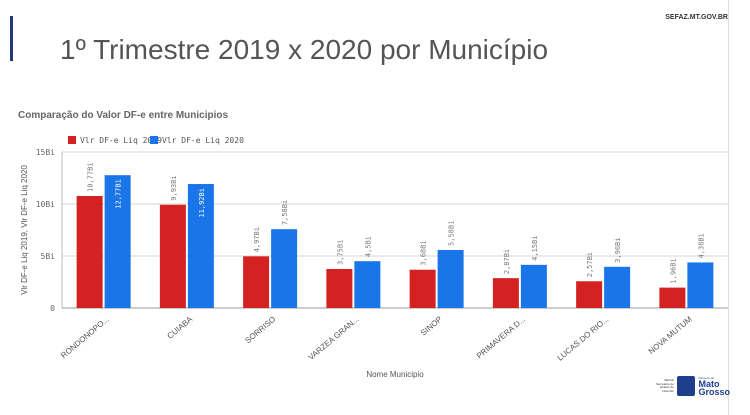 This screenshot has height=415, width=750. What do you see at coordinates (664, 385) in the screenshot?
I see `logo-agency: SEFAZ Secretaria de Estado de Fazenda` at bounding box center [664, 385].